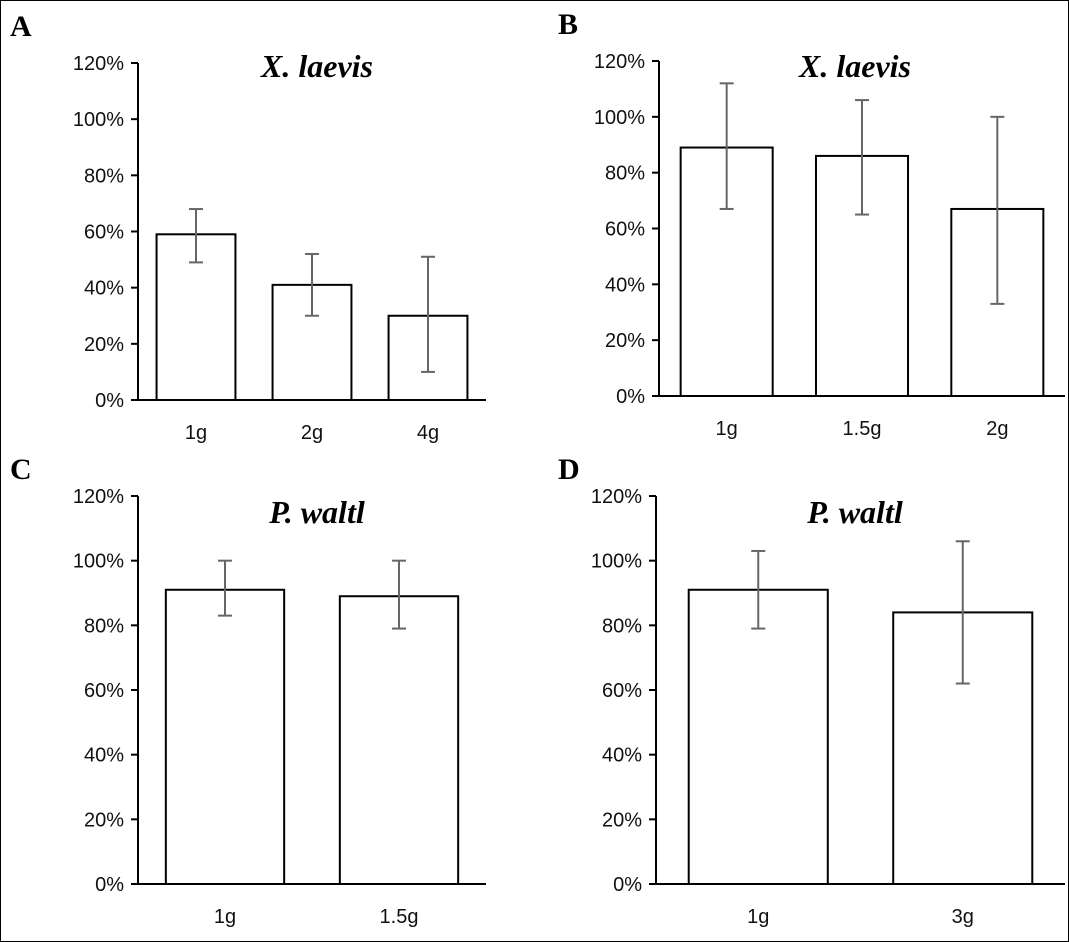 Image resolution: width=1069 pixels, height=942 pixels. I want to click on panel-letter: B, so click(568, 24).